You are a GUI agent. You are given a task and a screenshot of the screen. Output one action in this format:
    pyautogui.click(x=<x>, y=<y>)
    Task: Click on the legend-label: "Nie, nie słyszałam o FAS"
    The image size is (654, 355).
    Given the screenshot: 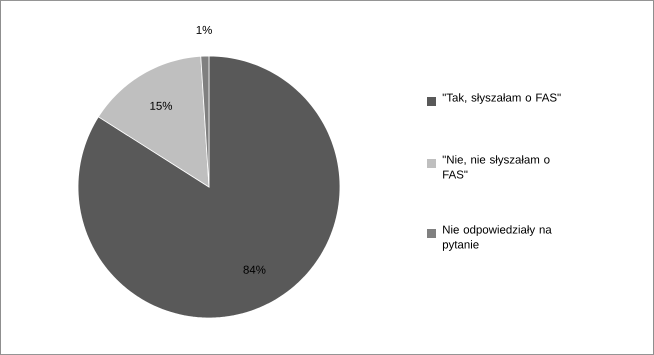 What is the action you would take?
    pyautogui.click(x=496, y=167)
    